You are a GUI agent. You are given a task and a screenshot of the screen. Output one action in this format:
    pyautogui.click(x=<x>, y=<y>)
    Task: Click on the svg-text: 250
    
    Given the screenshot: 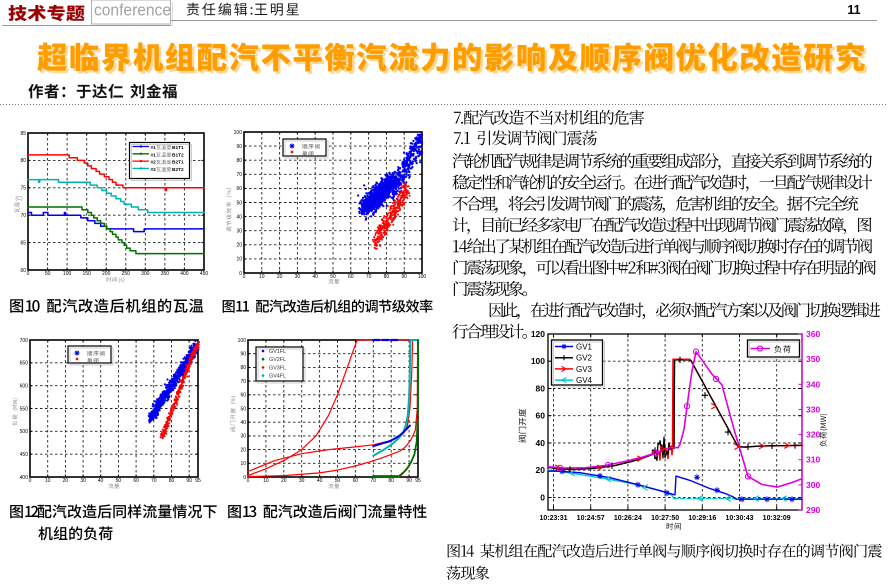 What is the action you would take?
    pyautogui.click(x=126, y=274)
    